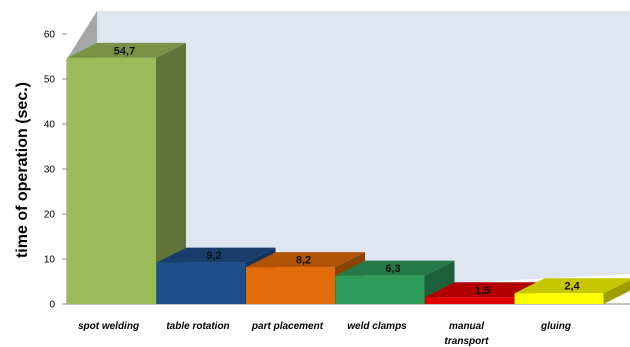 The height and width of the screenshot is (347, 630). I want to click on data-label: 1,5, so click(482, 291).